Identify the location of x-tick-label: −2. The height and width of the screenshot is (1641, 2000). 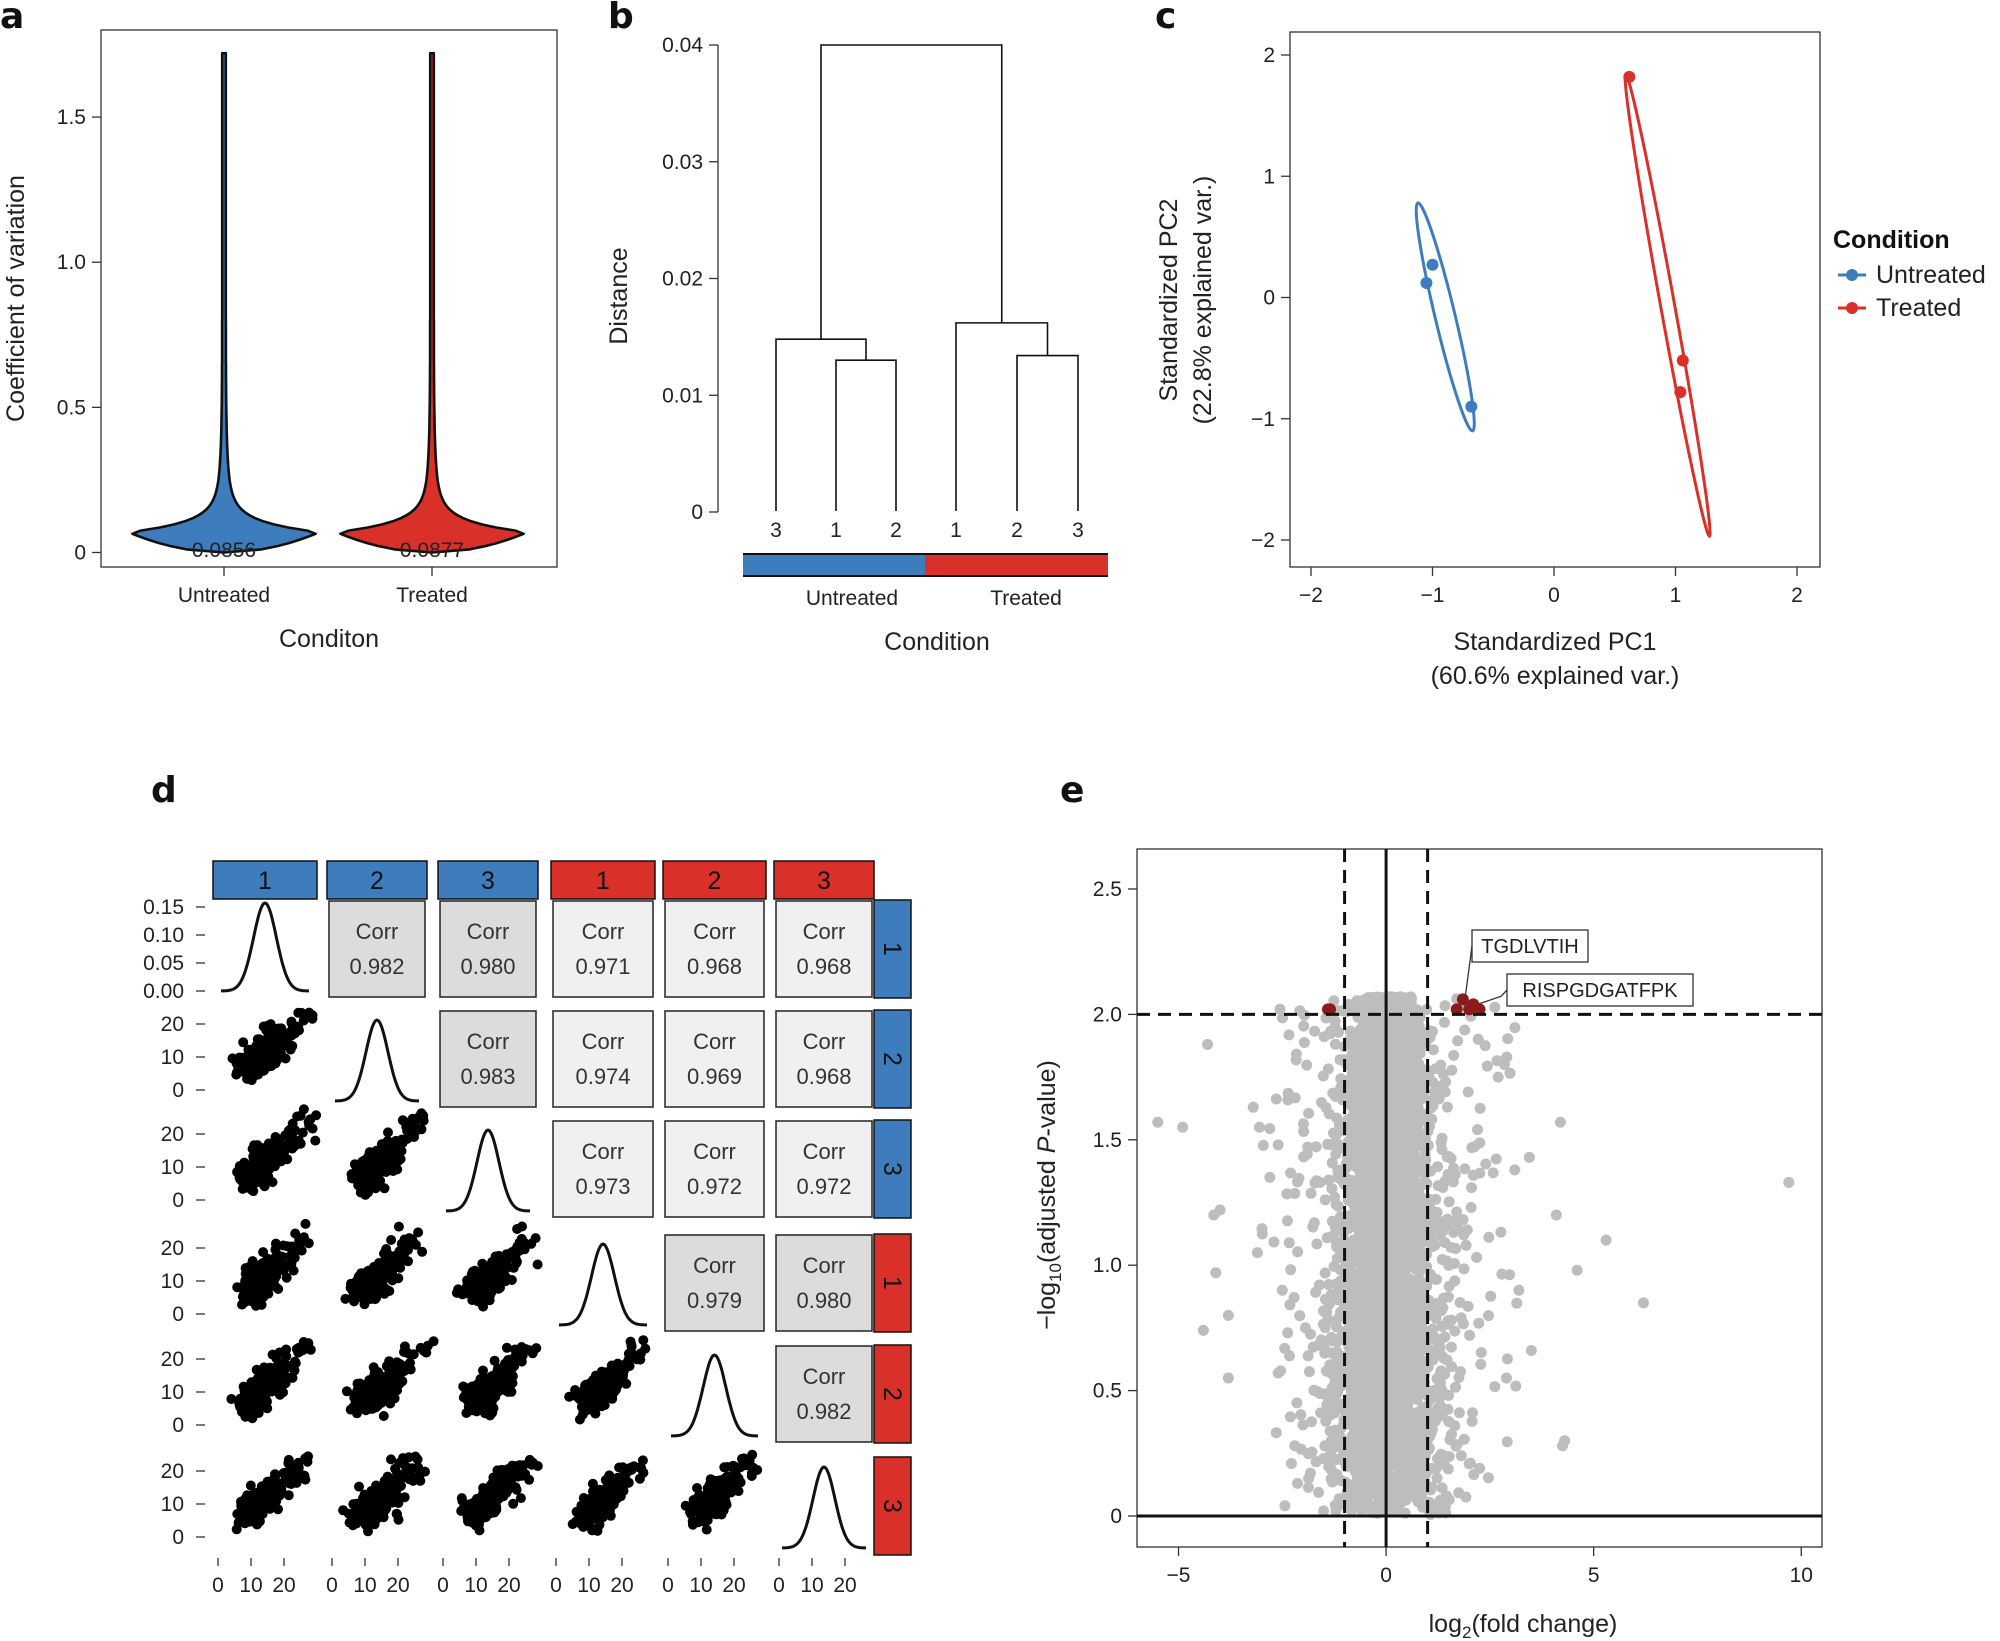
(1311, 595).